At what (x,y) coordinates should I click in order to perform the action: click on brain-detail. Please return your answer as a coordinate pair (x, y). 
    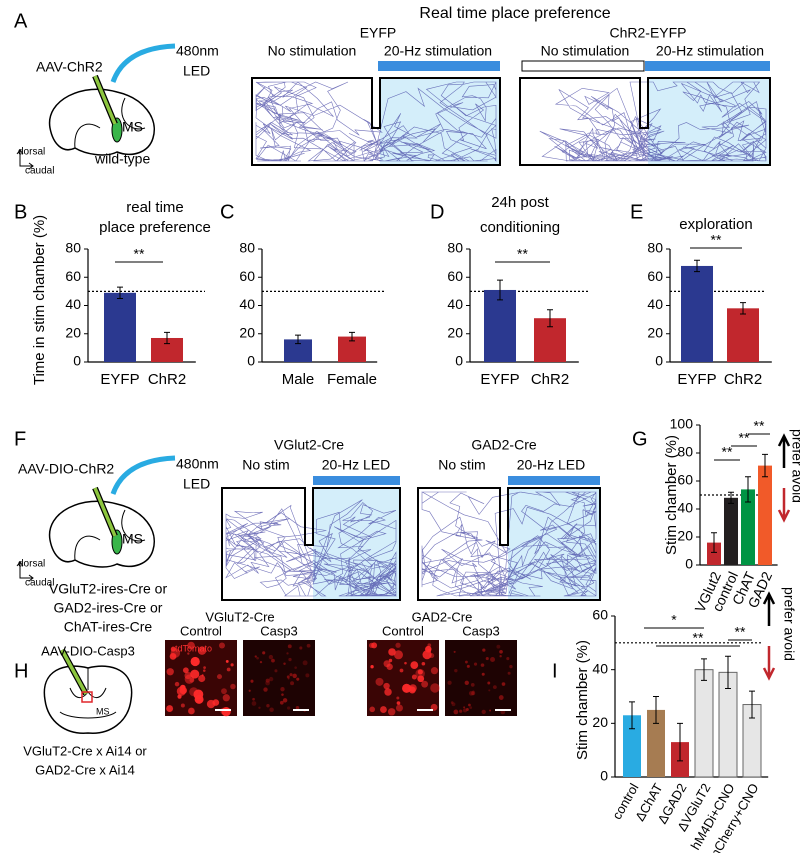
    Looking at the image, I should click on (110, 123).